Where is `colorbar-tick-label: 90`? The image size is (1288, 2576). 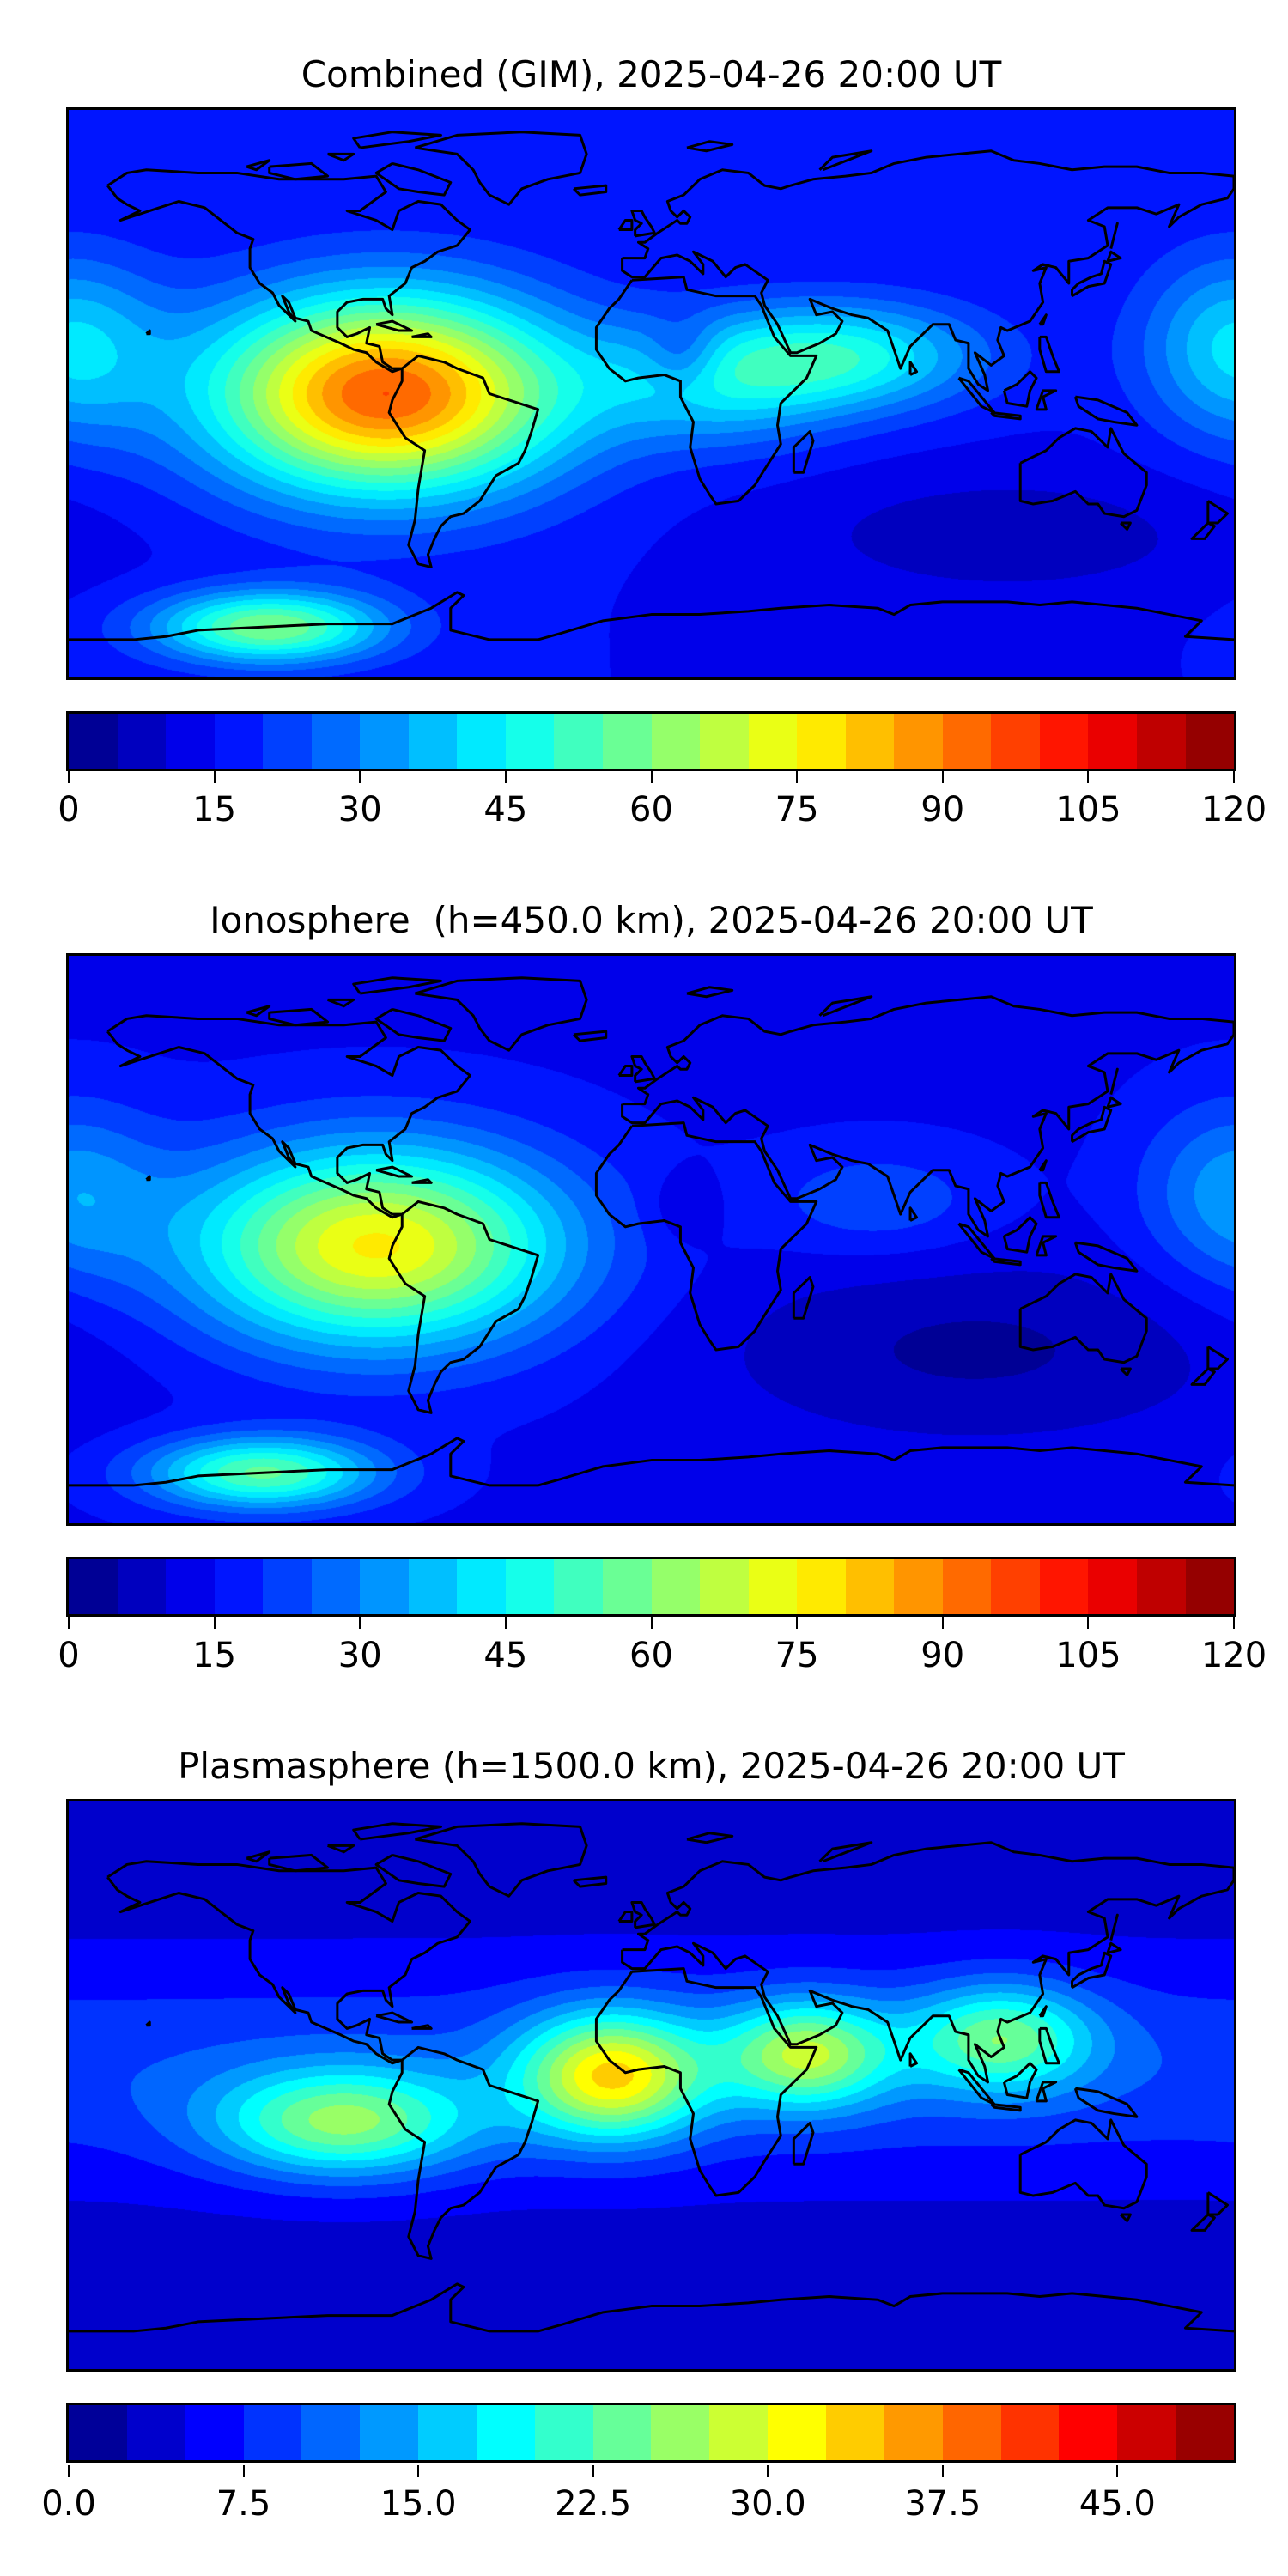
colorbar-tick-label: 90 is located at coordinates (943, 810).